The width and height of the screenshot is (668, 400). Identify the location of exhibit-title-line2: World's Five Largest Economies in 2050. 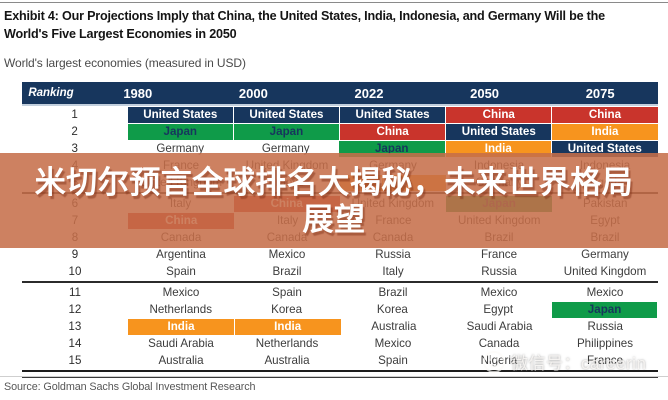
(120, 34).